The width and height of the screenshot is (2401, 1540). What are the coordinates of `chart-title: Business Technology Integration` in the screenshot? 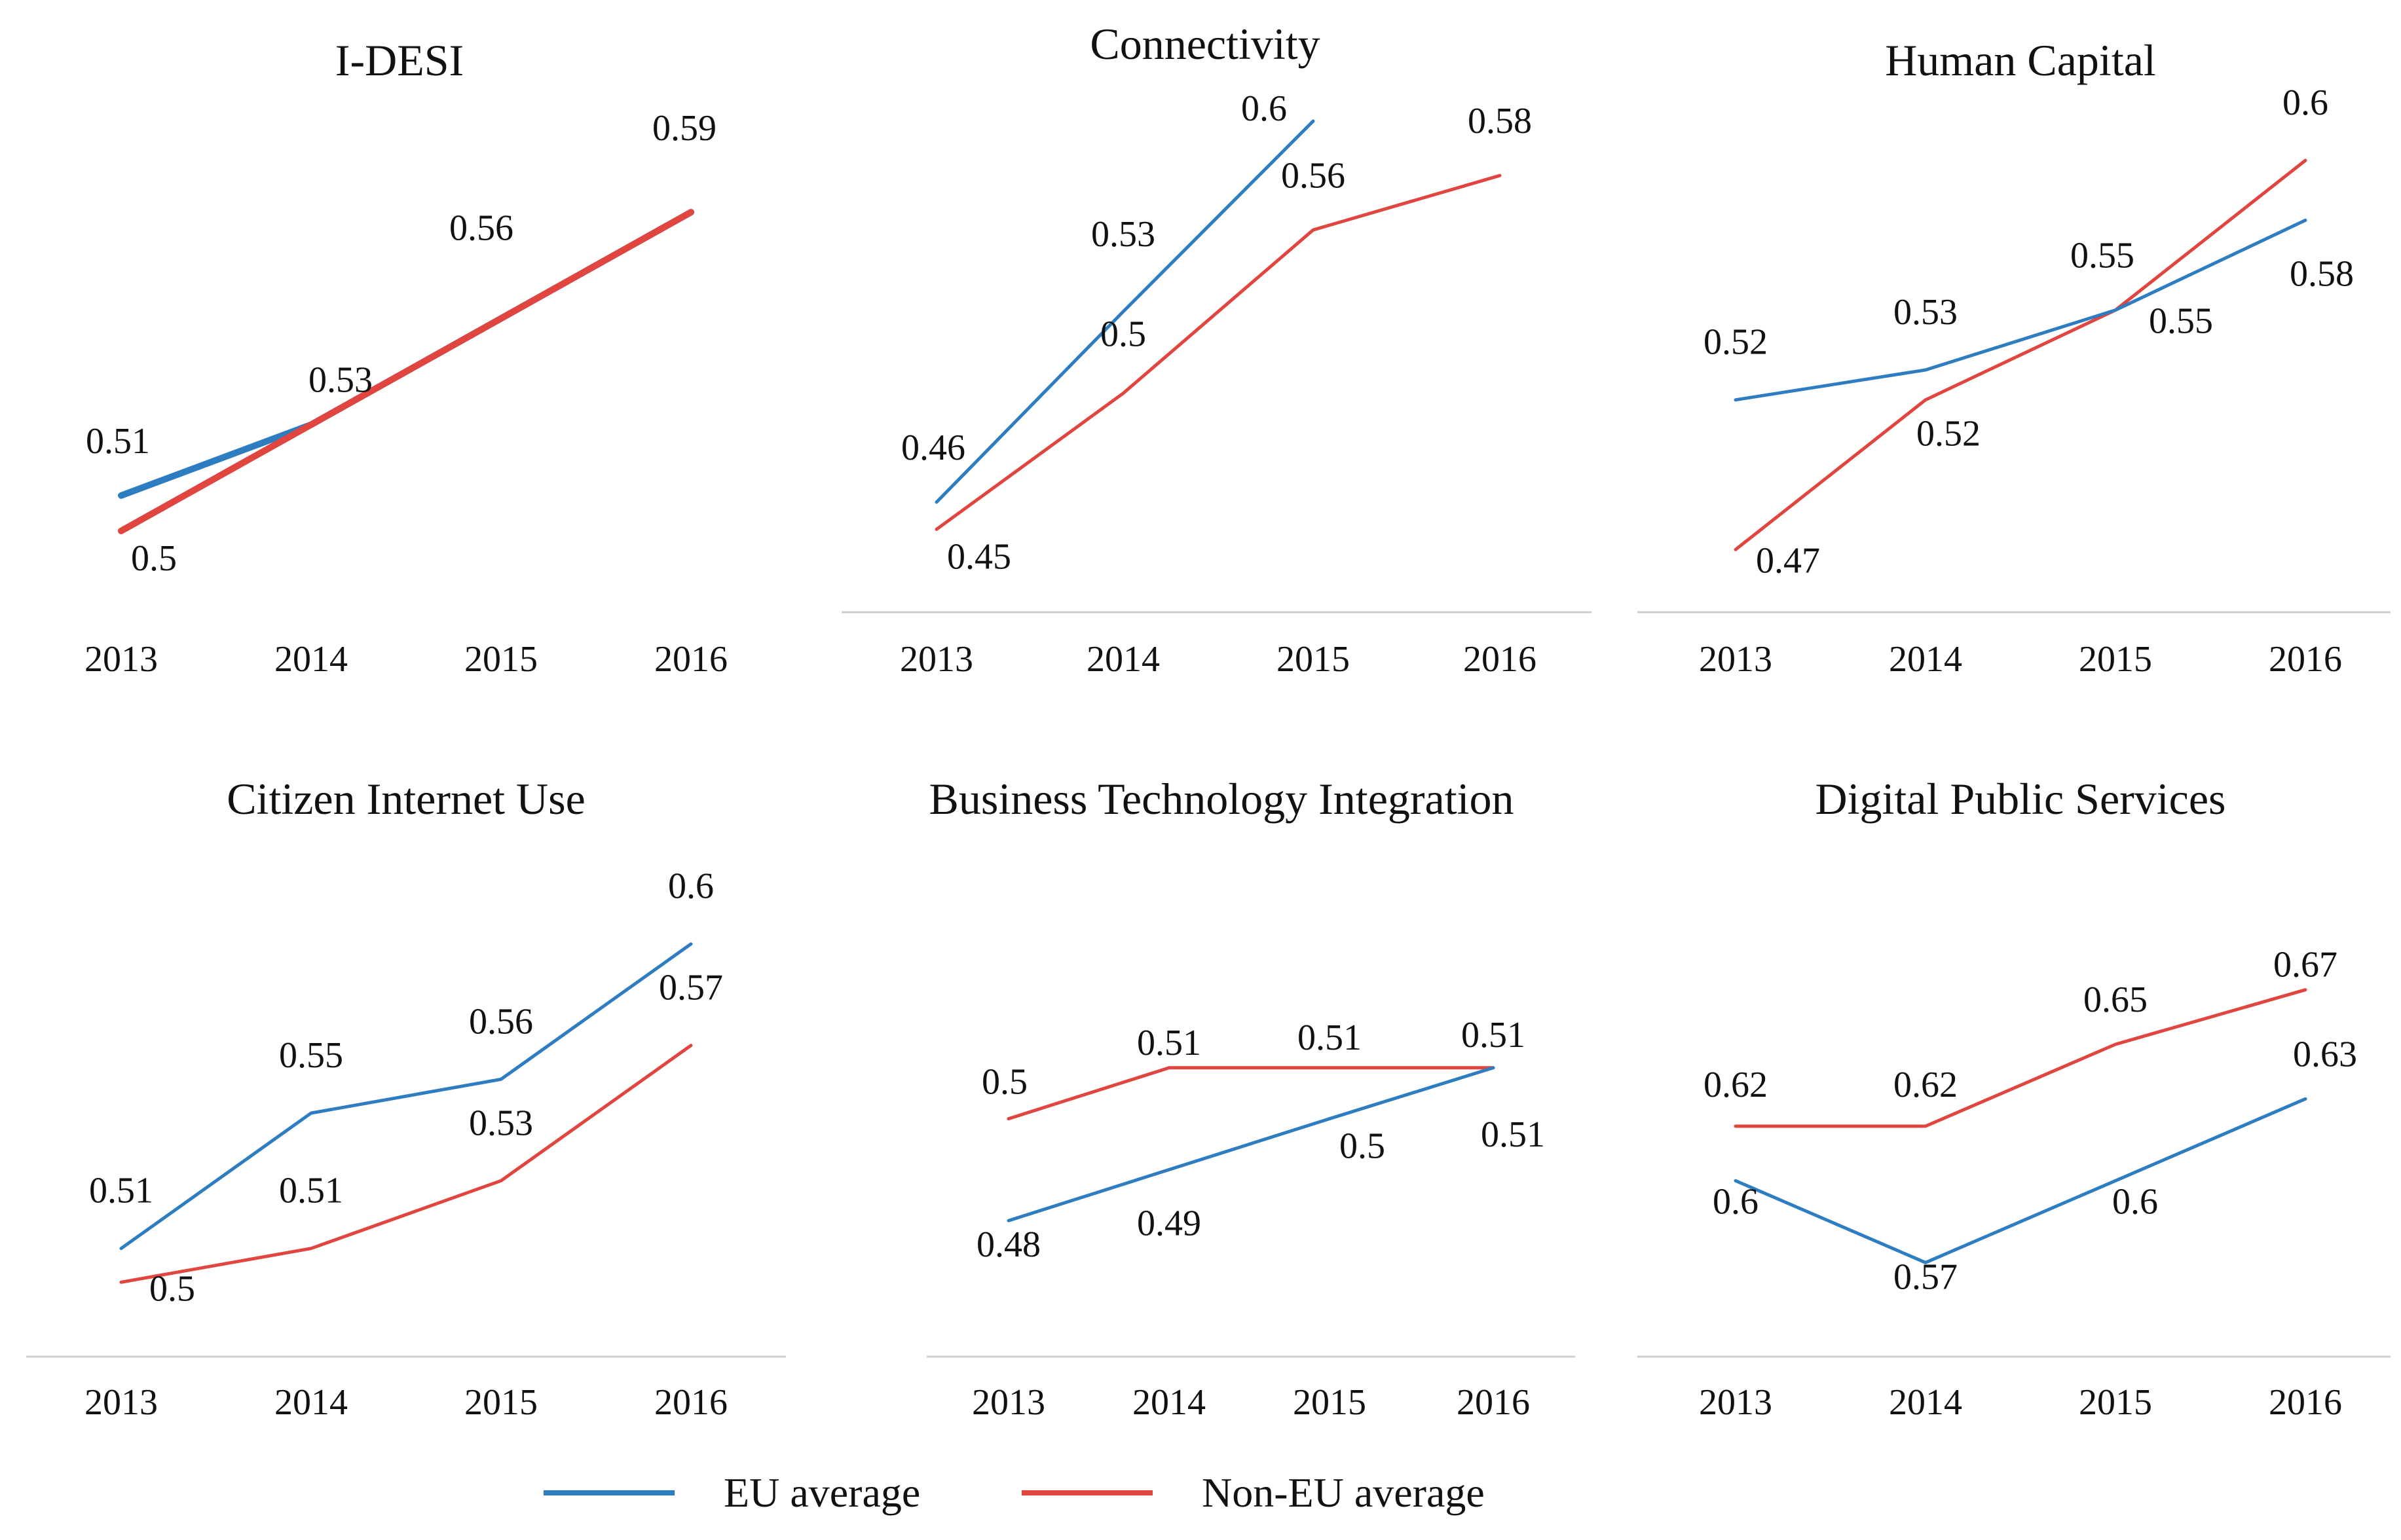 It's located at (1221, 799).